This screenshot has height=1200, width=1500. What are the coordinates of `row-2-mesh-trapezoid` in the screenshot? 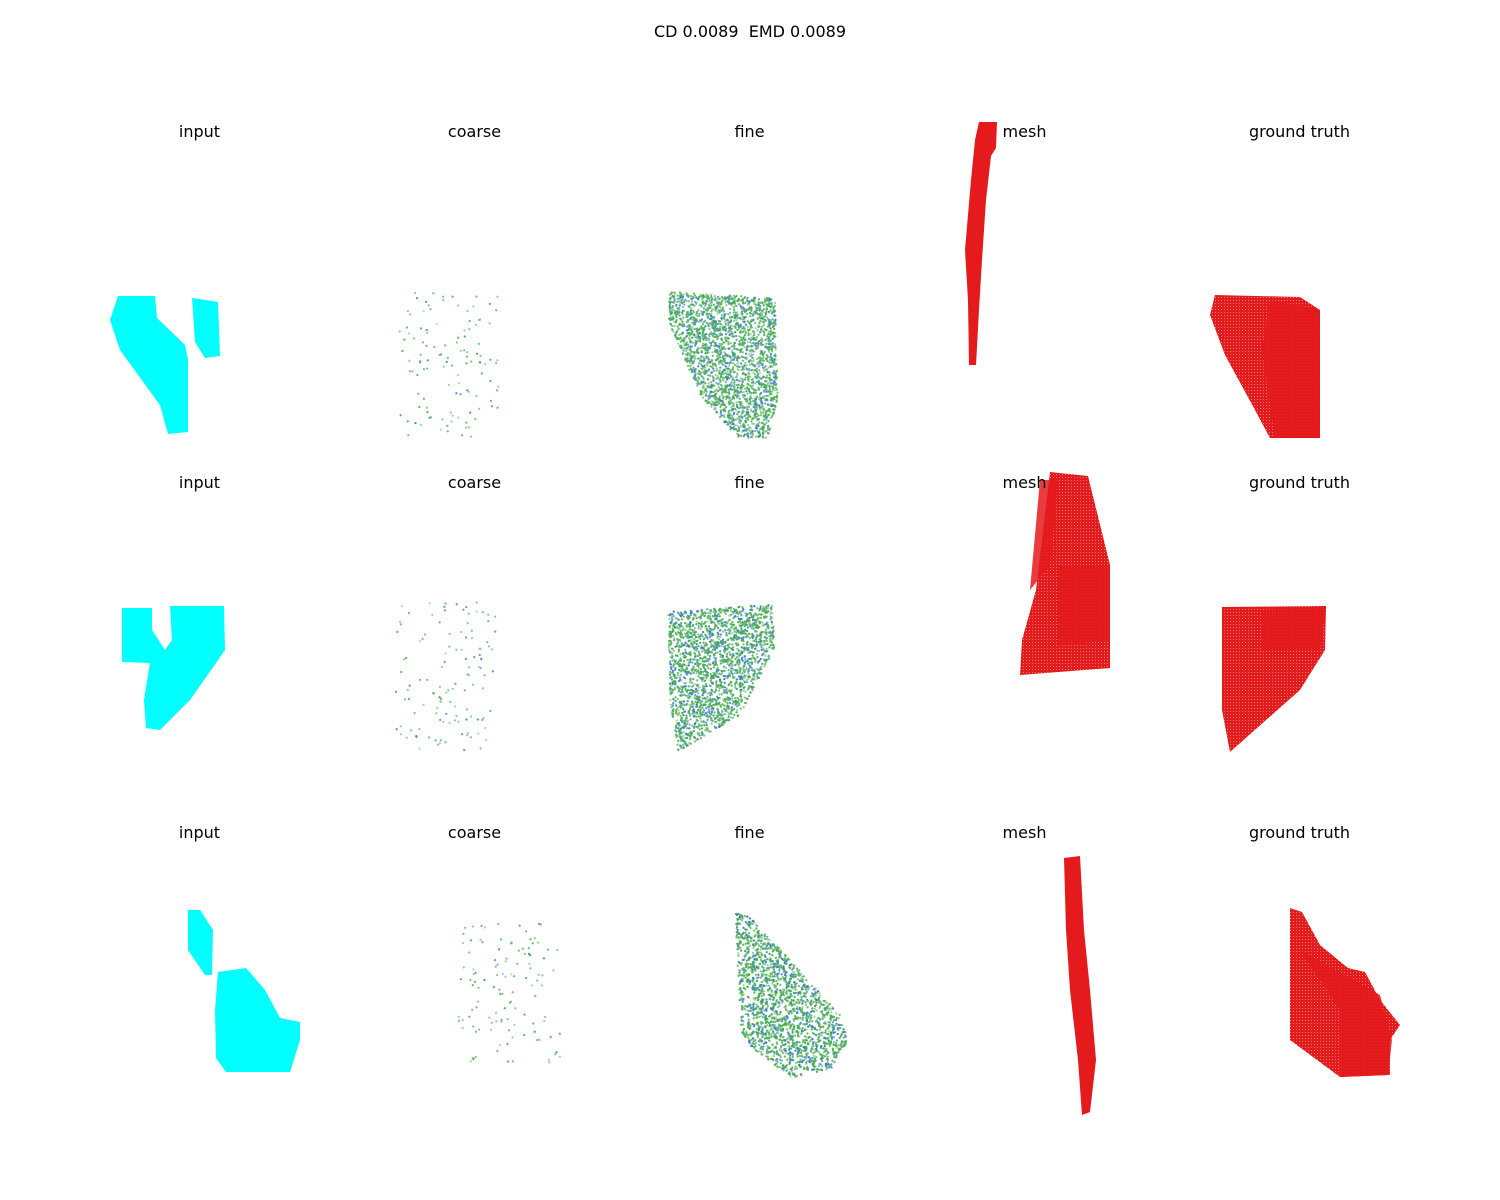 It's located at (1065, 573).